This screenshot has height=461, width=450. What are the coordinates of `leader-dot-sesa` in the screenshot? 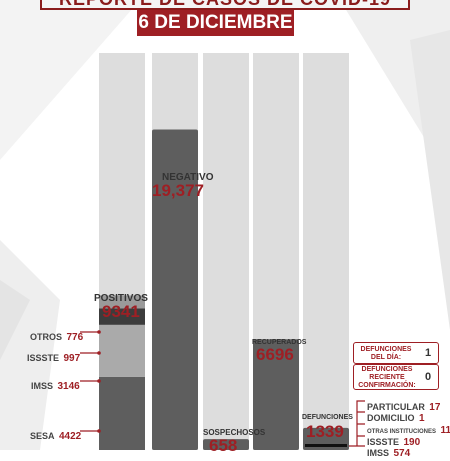 It's located at (99, 431).